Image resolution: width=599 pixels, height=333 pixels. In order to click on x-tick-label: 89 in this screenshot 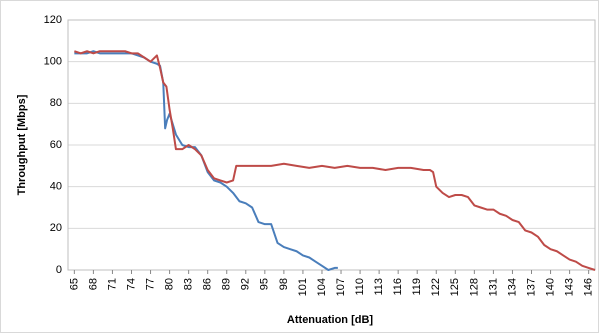, I will do `click(227, 284)`.